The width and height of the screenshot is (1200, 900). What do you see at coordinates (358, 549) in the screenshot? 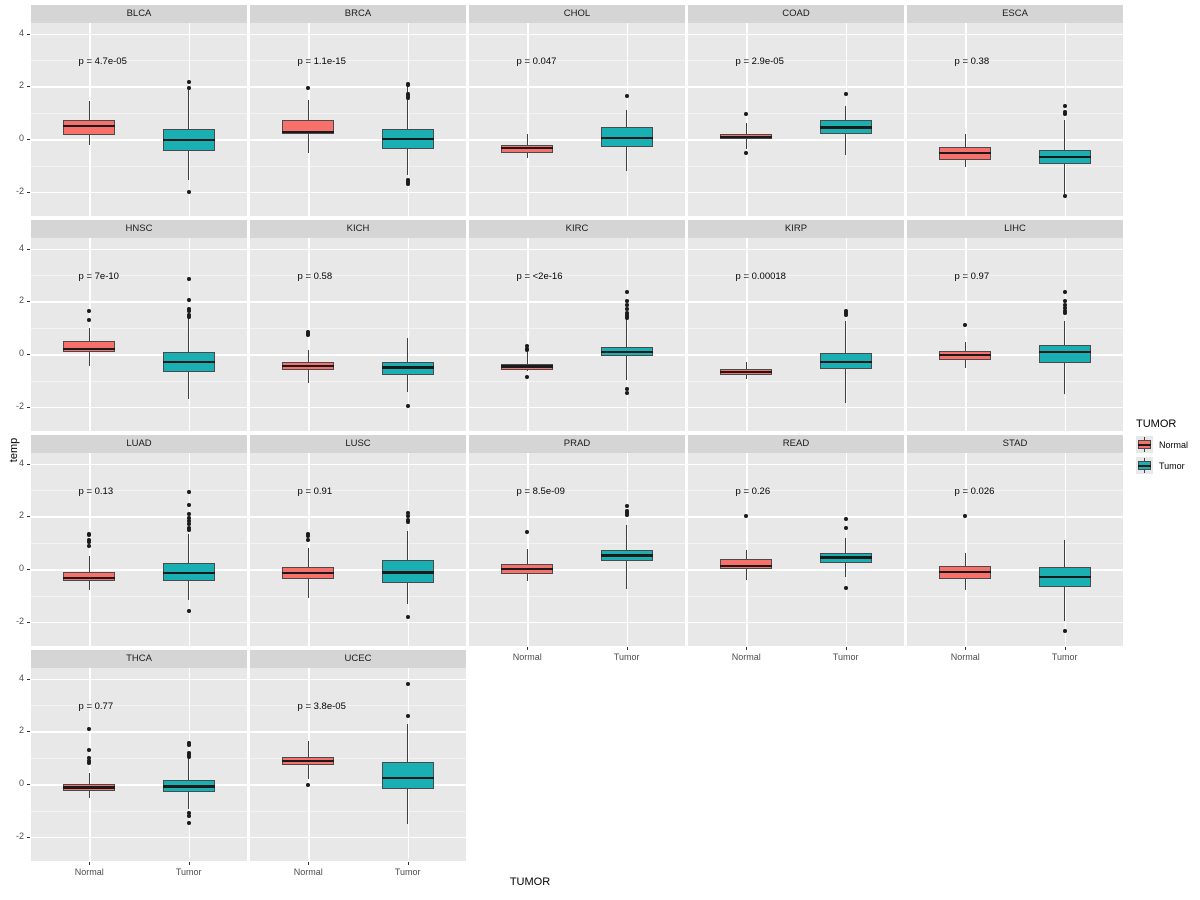
I see `plot-area: p = 0.91` at bounding box center [358, 549].